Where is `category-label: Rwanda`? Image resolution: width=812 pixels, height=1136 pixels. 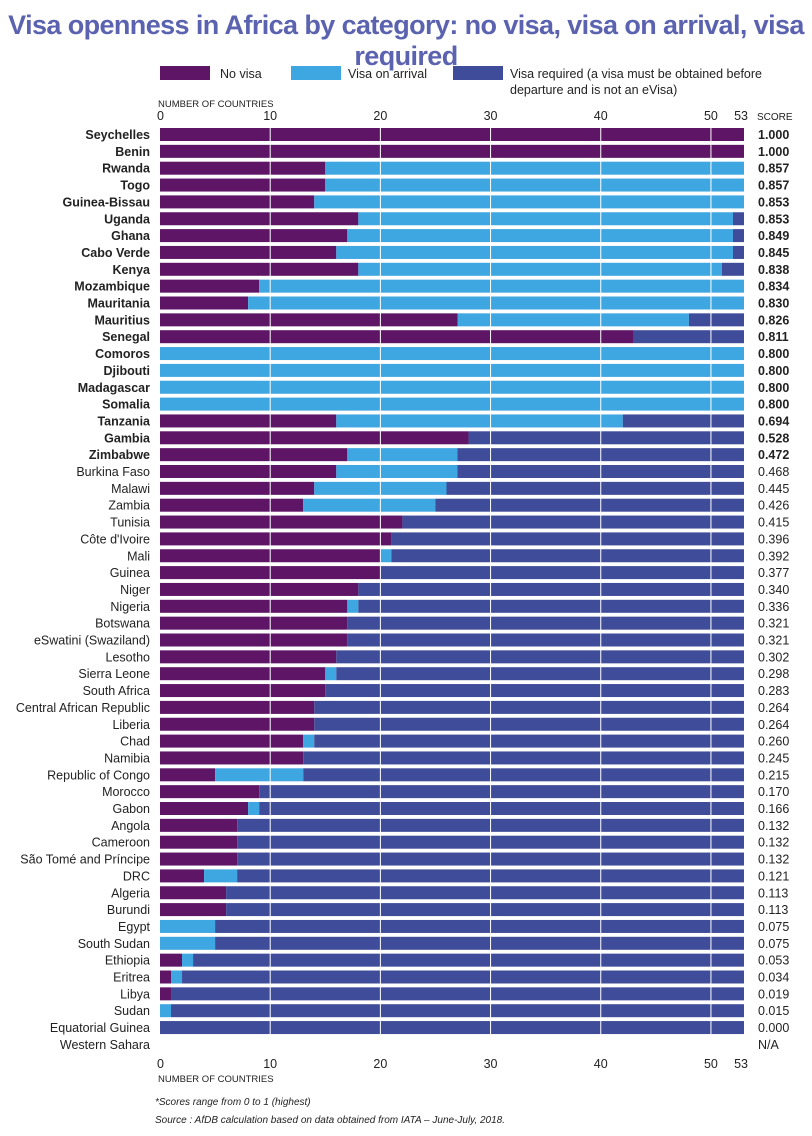 category-label: Rwanda is located at coordinates (126, 169).